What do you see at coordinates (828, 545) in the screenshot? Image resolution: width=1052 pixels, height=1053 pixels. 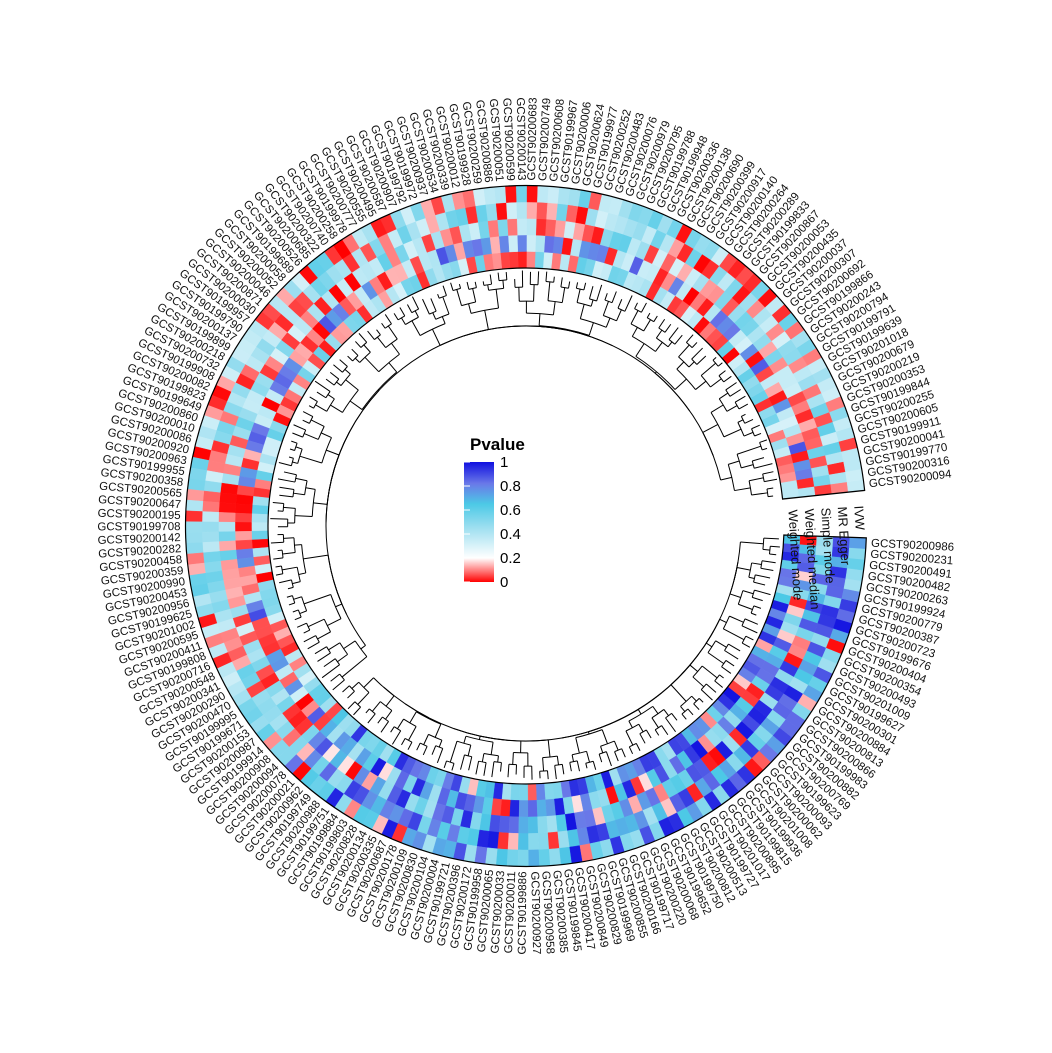 I see `track-label: Simple mode` at bounding box center [828, 545].